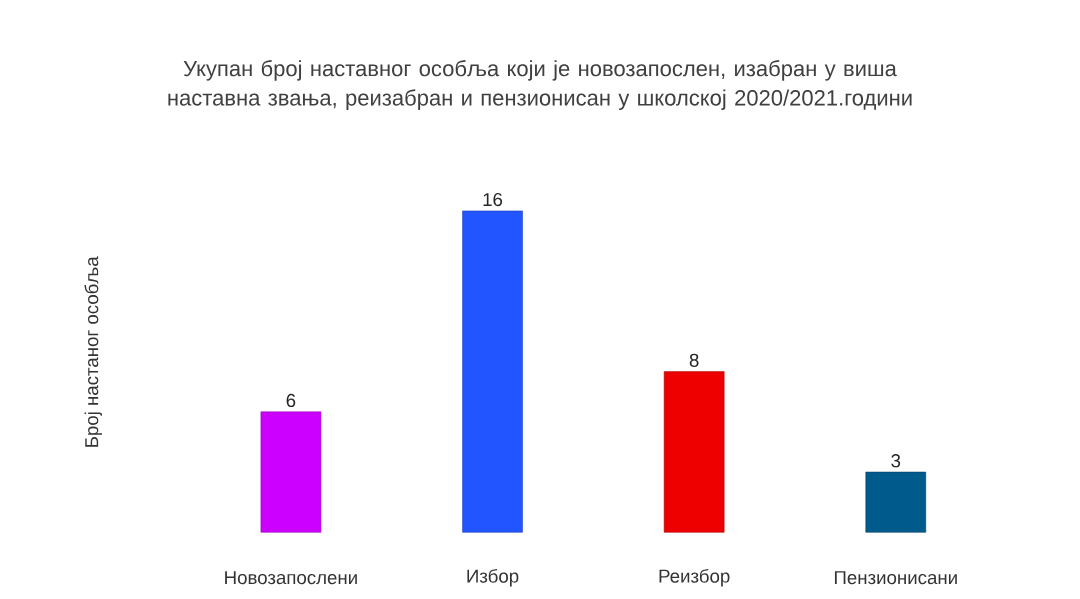 This screenshot has height=599, width=1080. Describe the element at coordinates (291, 400) in the screenshot. I see `data-label: 6` at that location.